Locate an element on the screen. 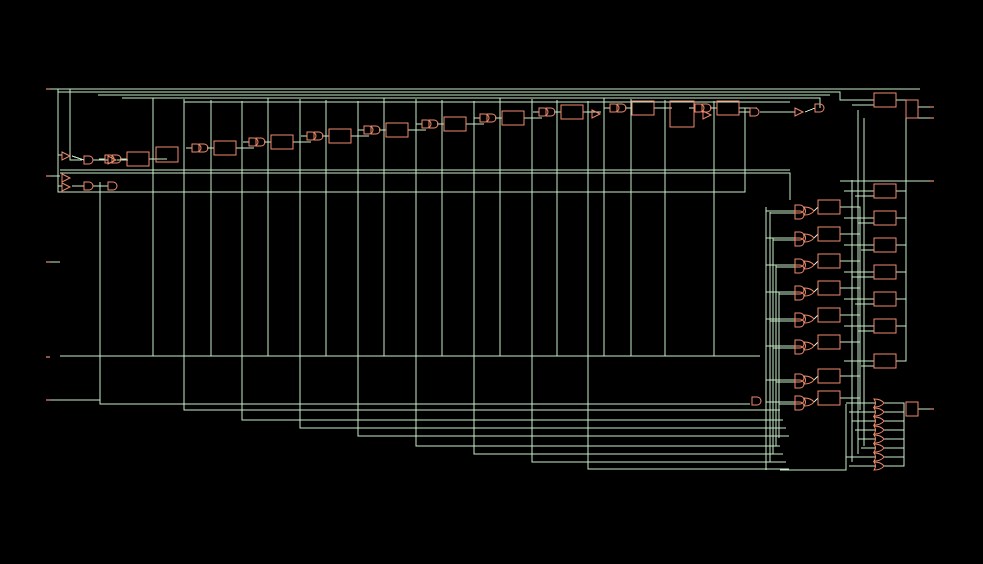 The width and height of the screenshot is (983, 564). mid-bus is located at coordinates (425, 186).